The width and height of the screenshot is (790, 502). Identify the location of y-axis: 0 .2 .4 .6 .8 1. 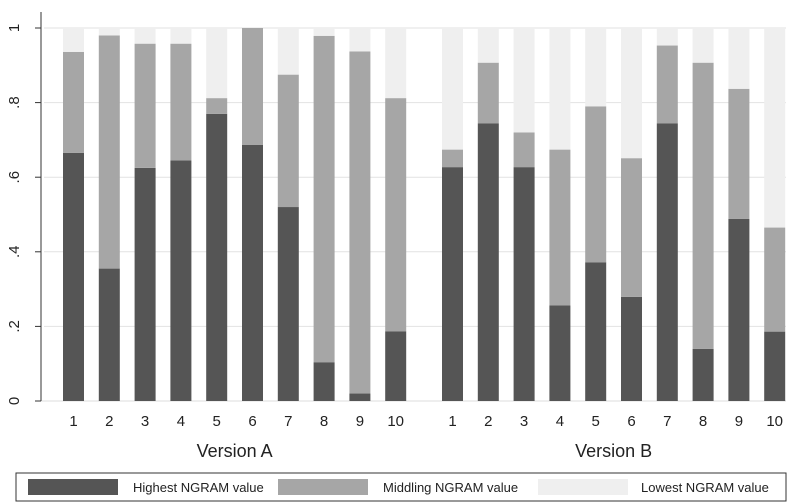
(24, 208).